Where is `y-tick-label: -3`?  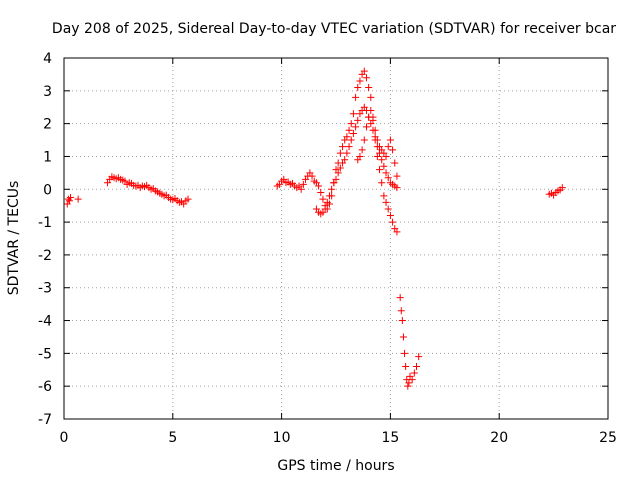 y-tick-label: -3 is located at coordinates (45, 289).